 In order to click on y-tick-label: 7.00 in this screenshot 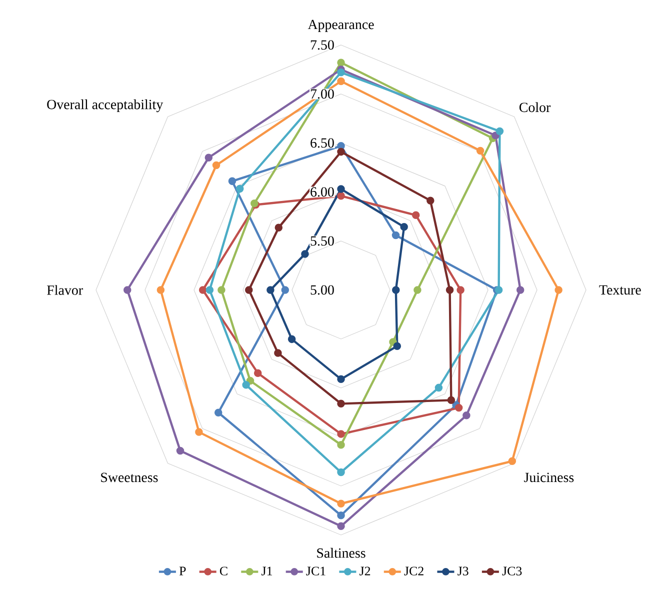, I will do `click(322, 94)`.